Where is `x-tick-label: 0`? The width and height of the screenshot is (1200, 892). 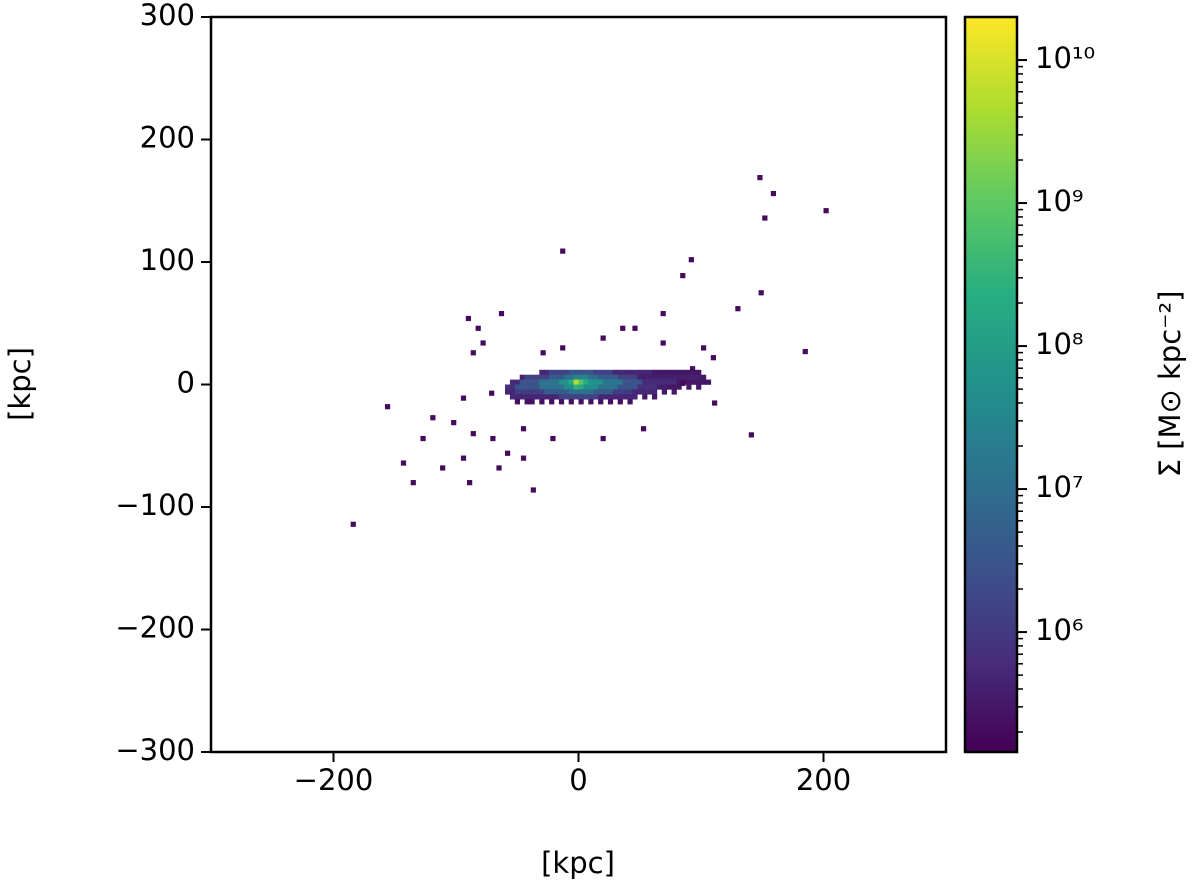
x-tick-label: 0 is located at coordinates (578, 780).